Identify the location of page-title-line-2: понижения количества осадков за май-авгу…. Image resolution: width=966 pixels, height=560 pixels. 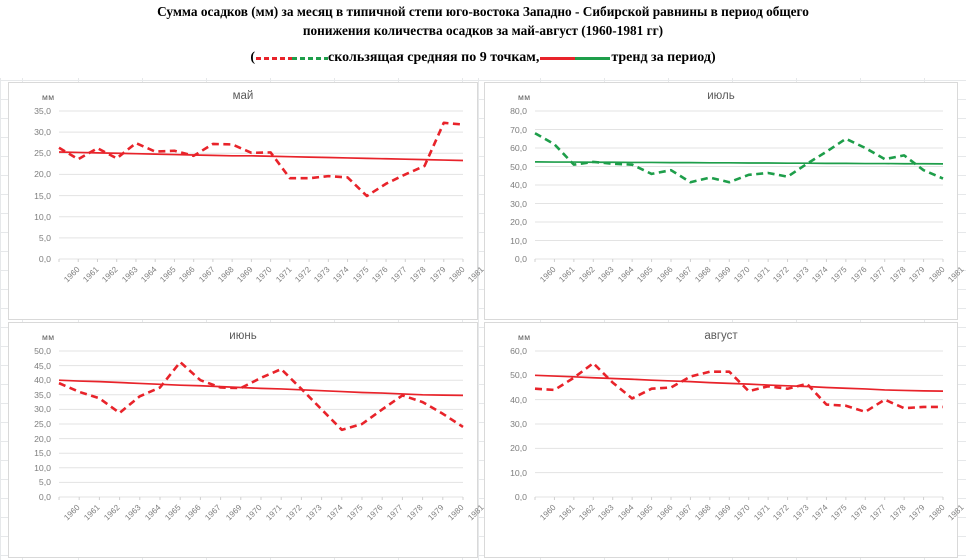
(483, 30).